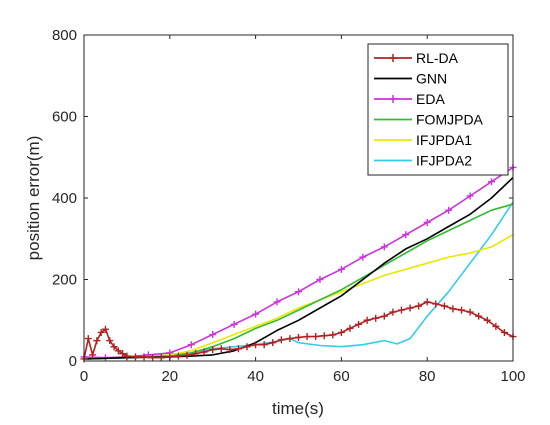  I want to click on legend-marker-rl-da, so click(393, 58).